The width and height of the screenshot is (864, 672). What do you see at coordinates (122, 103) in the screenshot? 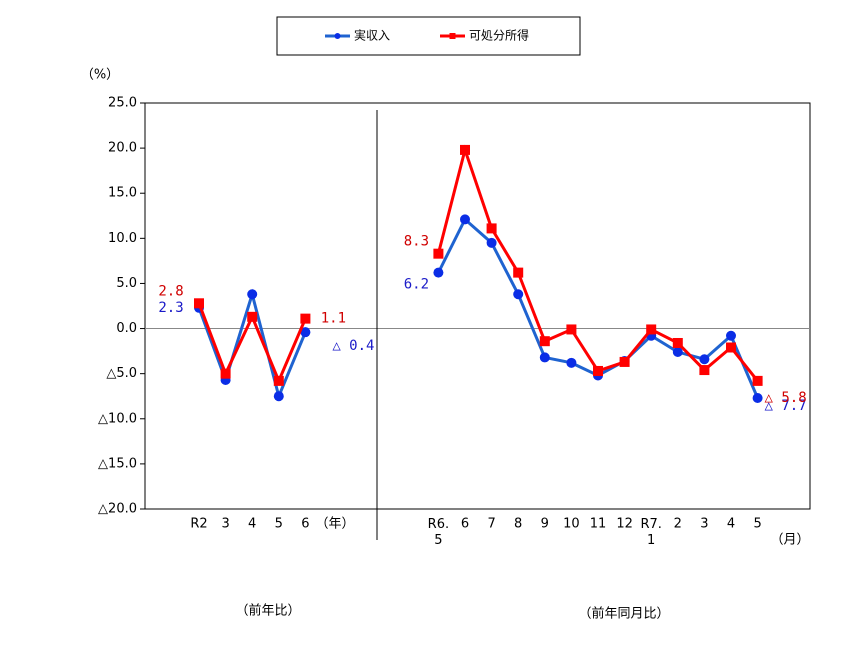
I see `y-tick-label: 25.0` at bounding box center [122, 103].